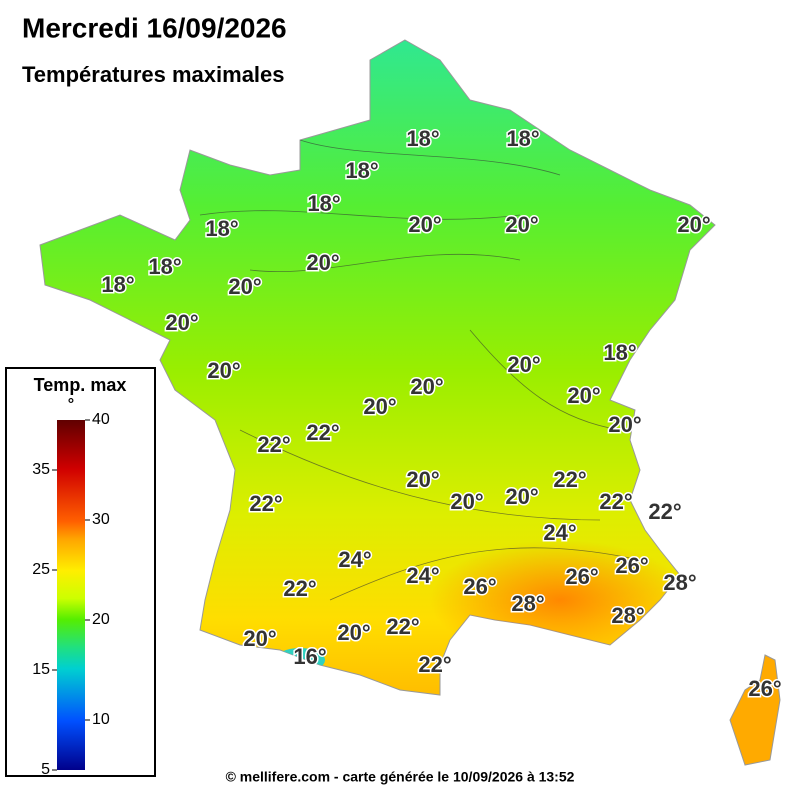 The width and height of the screenshot is (800, 800). Describe the element at coordinates (101, 519) in the screenshot. I see `legend-tick-label: 30` at that location.